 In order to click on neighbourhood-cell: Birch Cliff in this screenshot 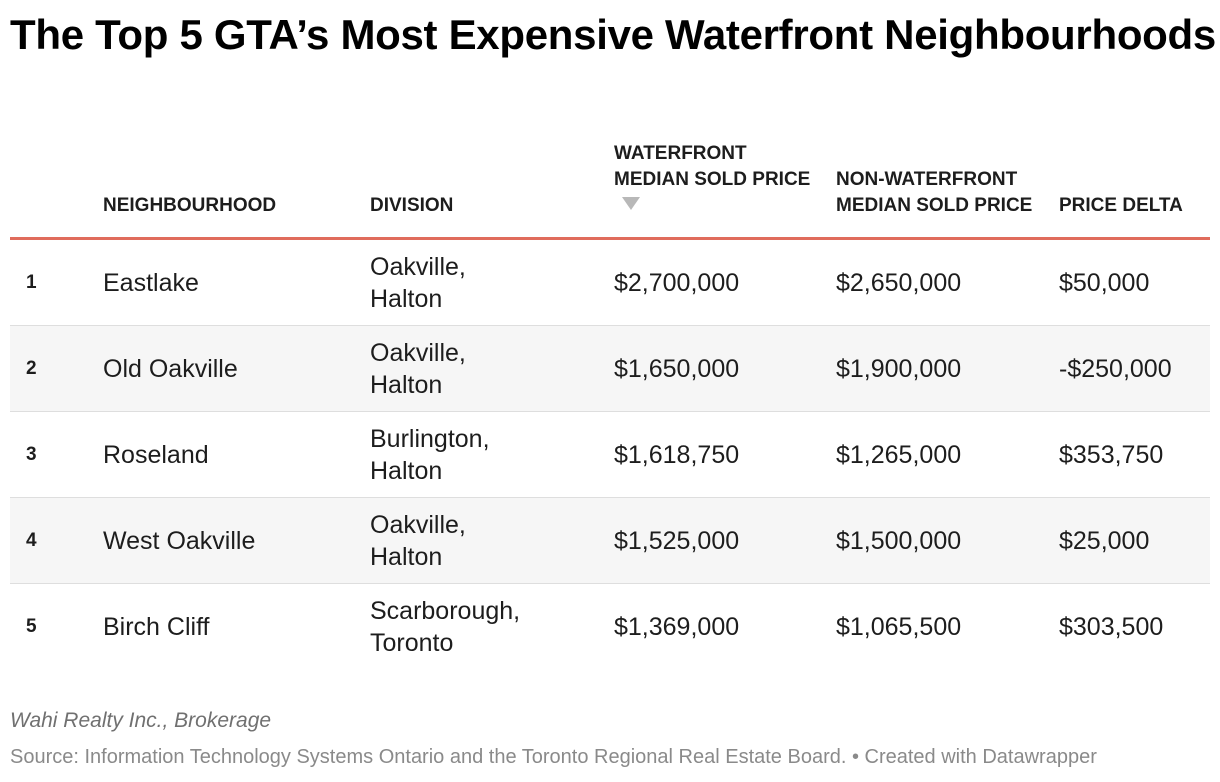, I will do `click(156, 626)`.